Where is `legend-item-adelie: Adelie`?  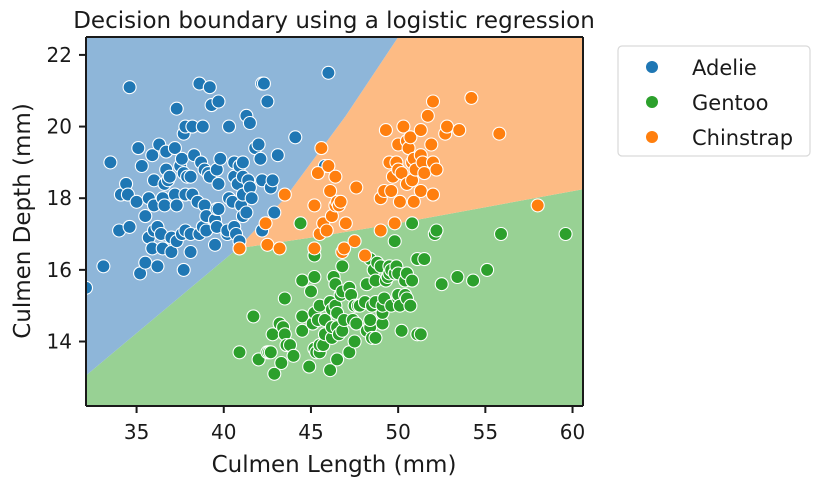
legend-item-adelie: Adelie is located at coordinates (701, 68).